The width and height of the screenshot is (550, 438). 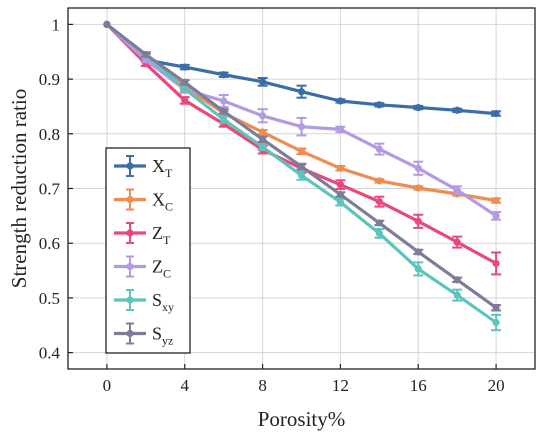 I want to click on y-tick-label: 0.9, so click(x=49, y=79).